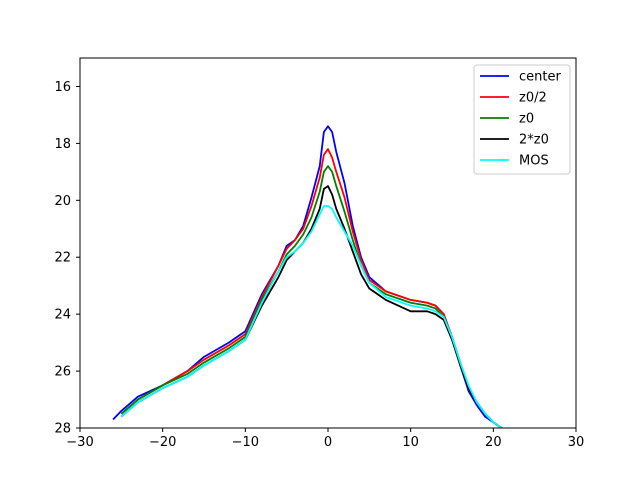 The width and height of the screenshot is (640, 480). I want to click on y-tick-label: 16, so click(62, 87).